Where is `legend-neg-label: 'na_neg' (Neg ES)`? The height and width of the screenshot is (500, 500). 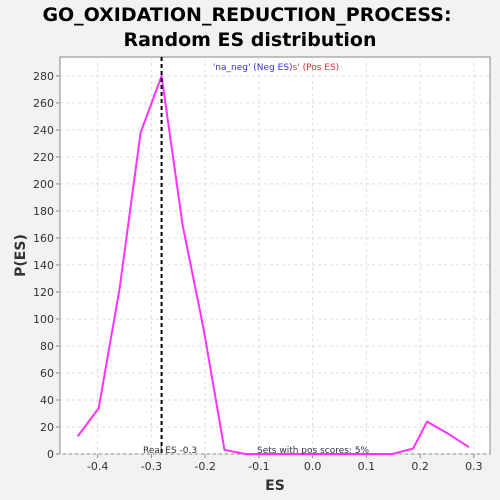 legend-neg-label: 'na_neg' (Neg ES) is located at coordinates (253, 68).